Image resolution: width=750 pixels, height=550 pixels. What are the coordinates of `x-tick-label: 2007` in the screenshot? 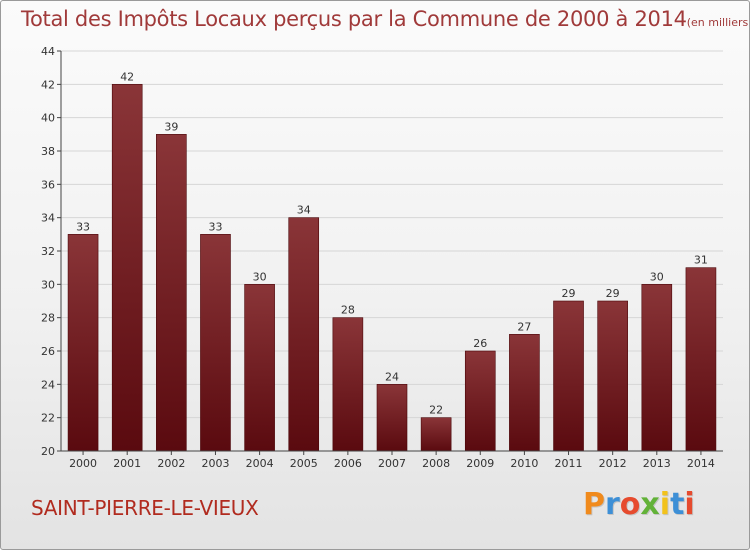 It's located at (392, 463).